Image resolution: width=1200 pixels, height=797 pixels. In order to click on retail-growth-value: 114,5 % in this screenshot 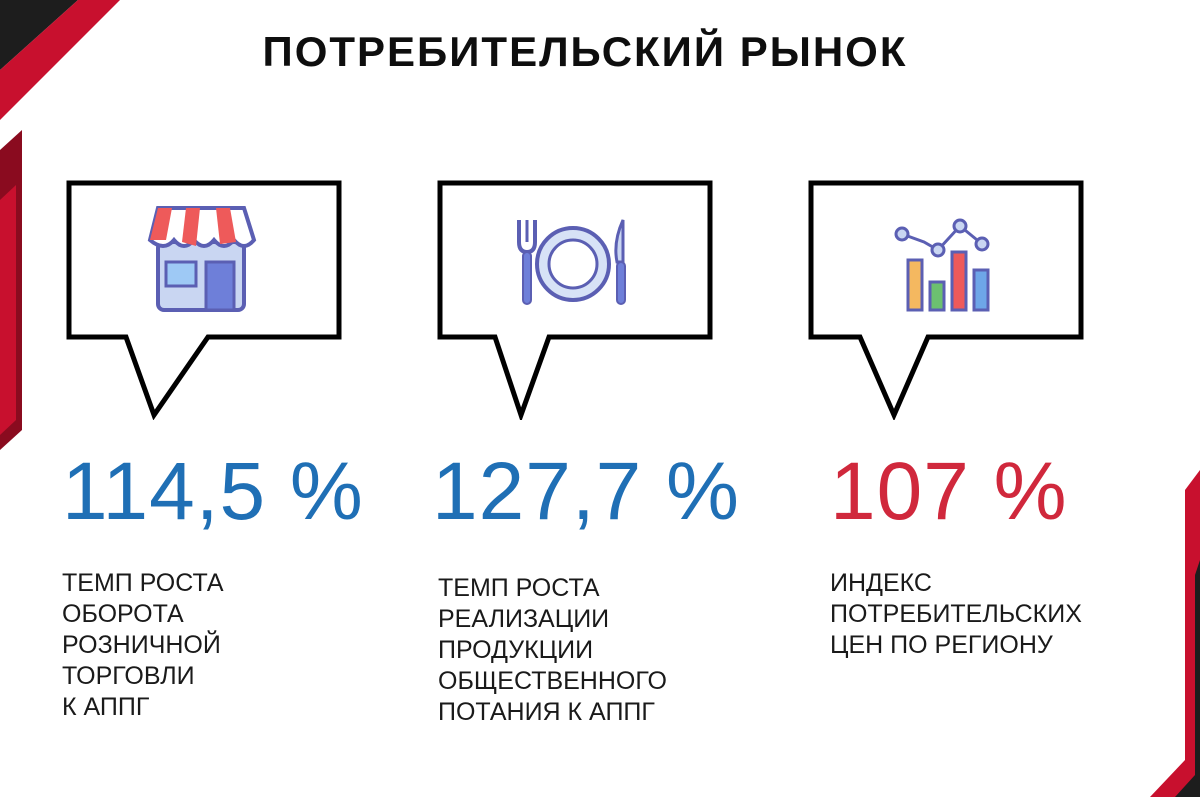, I will do `click(213, 491)`.